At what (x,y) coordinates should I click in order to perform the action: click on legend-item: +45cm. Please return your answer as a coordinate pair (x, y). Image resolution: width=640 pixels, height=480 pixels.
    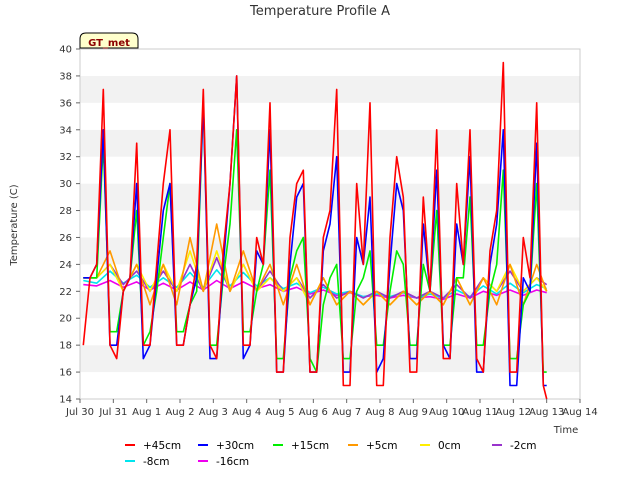
    Looking at the image, I should click on (153, 446).